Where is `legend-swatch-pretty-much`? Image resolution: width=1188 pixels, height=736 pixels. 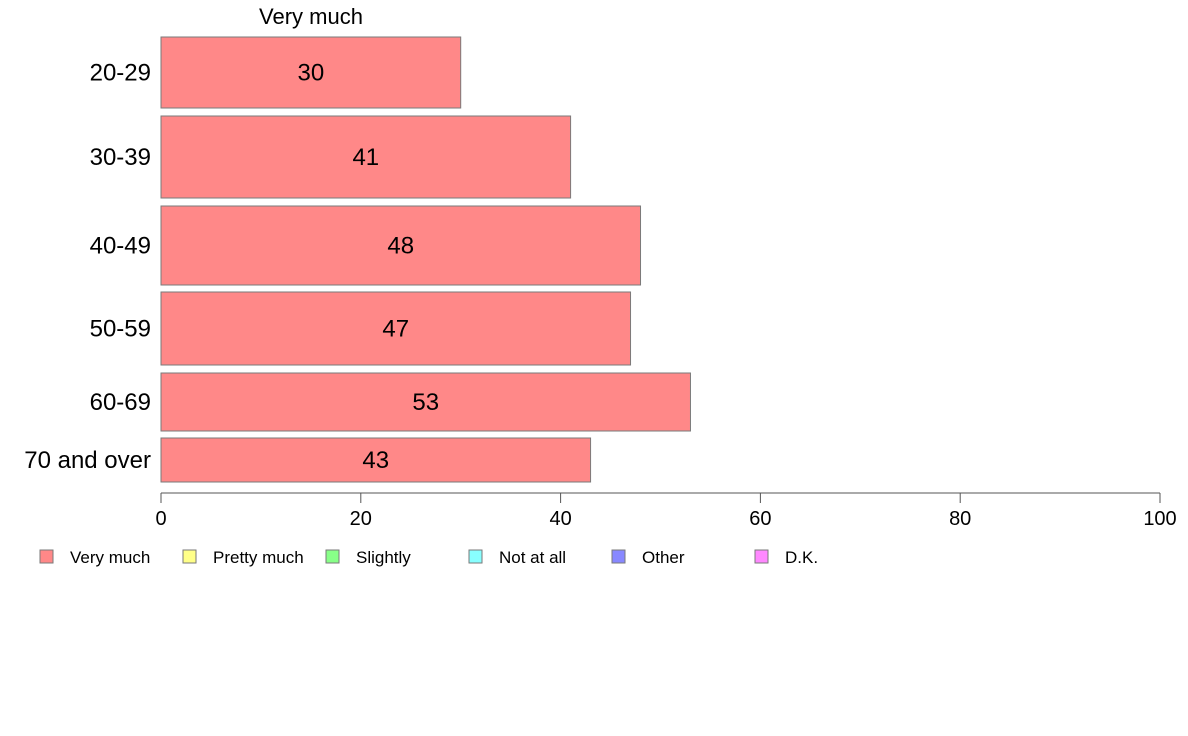
legend-swatch-pretty-much is located at coordinates (189, 556).